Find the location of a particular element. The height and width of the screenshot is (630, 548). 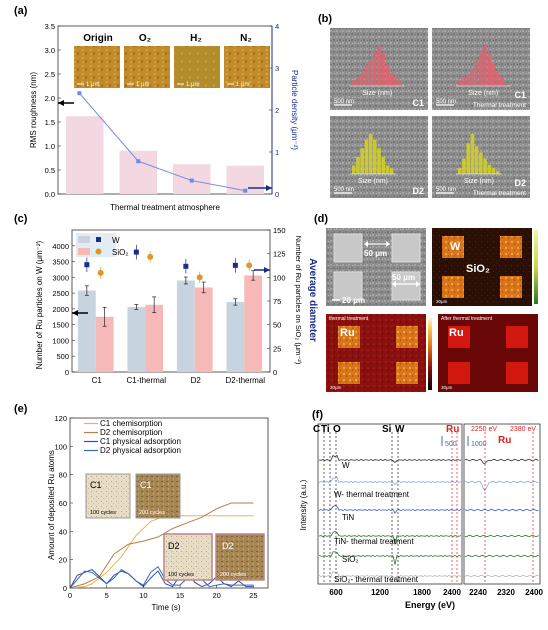

ytick-label: 500 is located at coordinates (62, 356).